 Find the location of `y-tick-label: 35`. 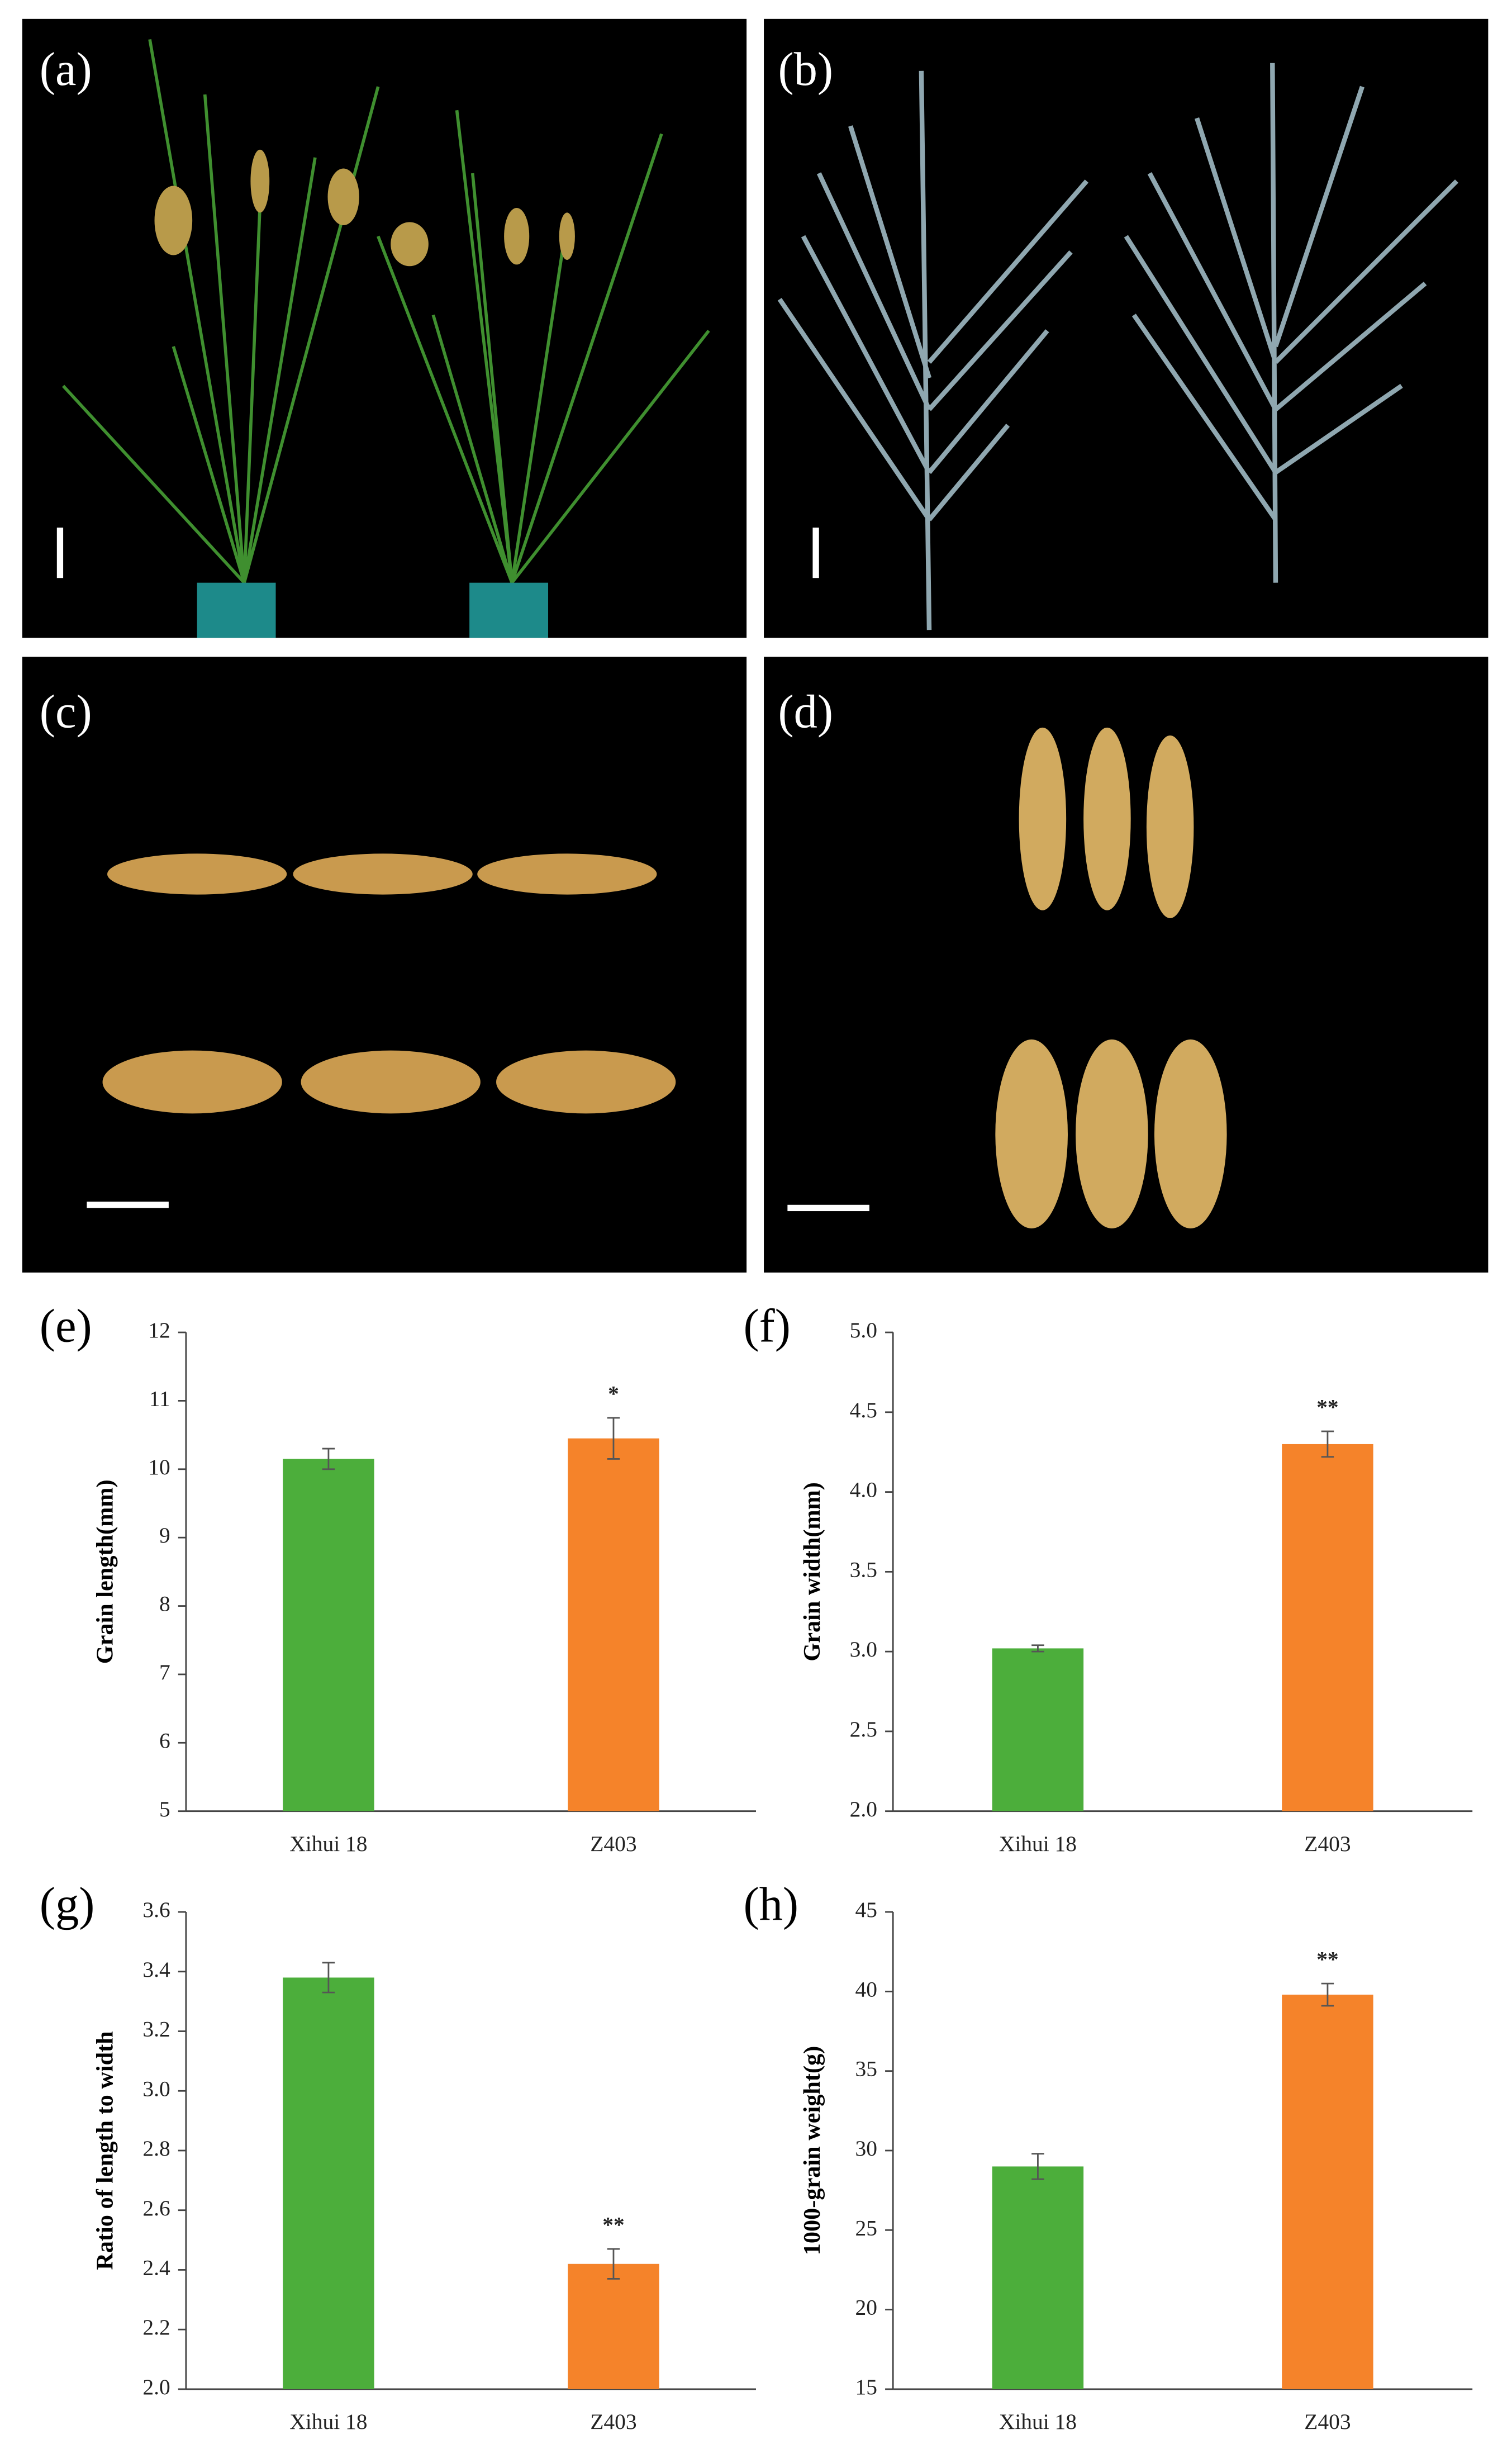

y-tick-label: 35 is located at coordinates (866, 2069).